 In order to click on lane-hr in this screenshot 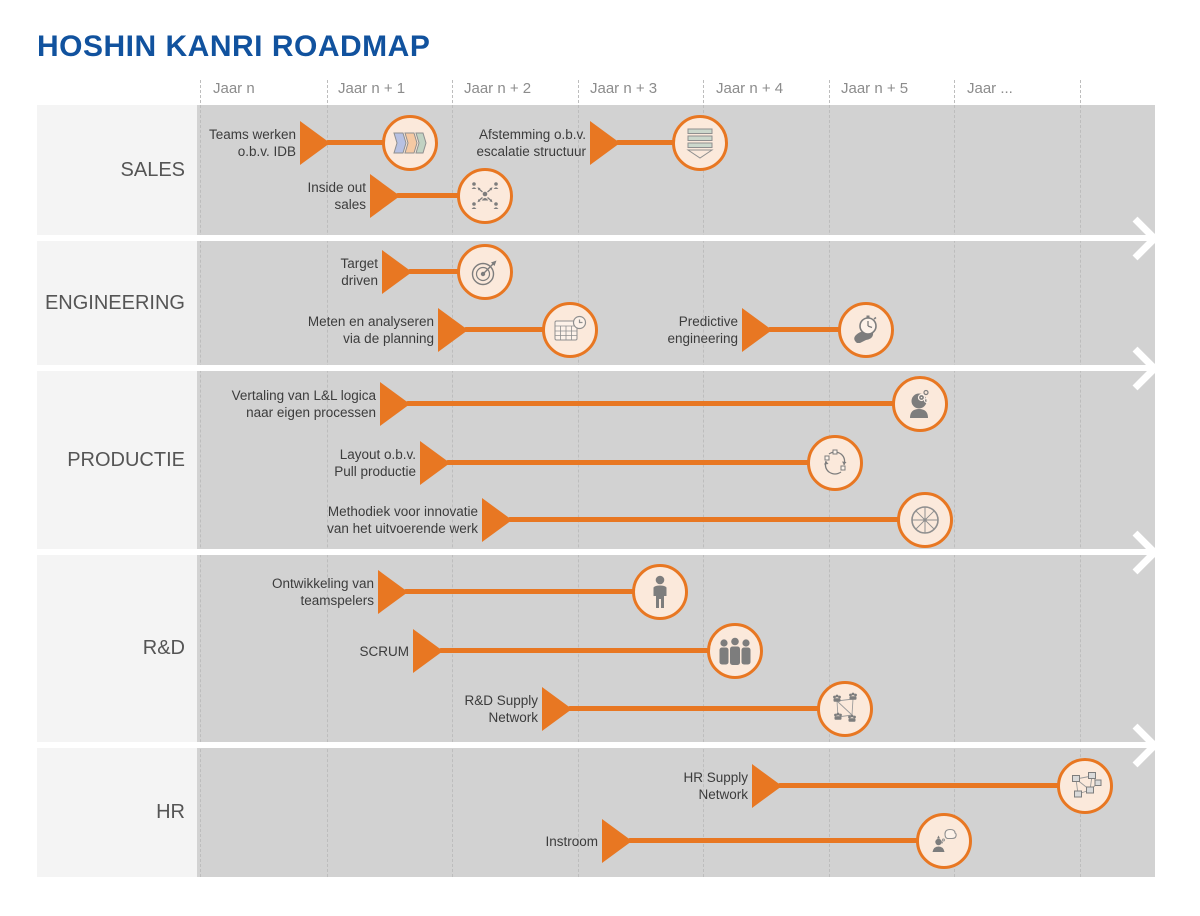, I will do `click(676, 812)`.